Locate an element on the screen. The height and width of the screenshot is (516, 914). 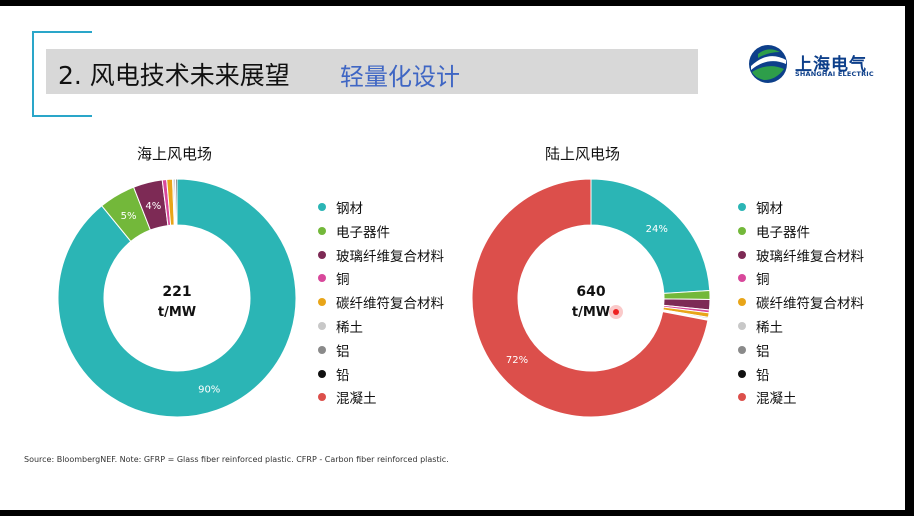
cursor-pointer-icon is located at coordinates (616, 312).